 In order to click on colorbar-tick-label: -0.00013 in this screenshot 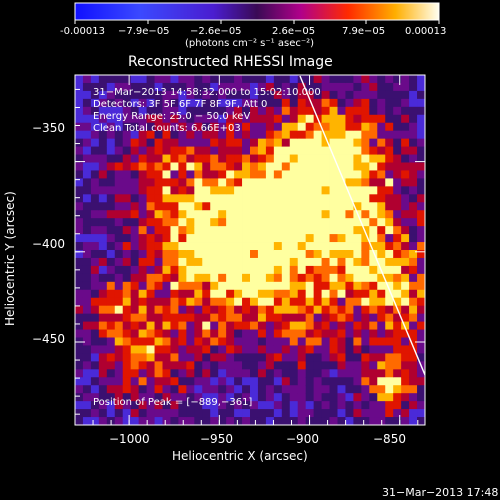, I will do `click(82, 31)`.